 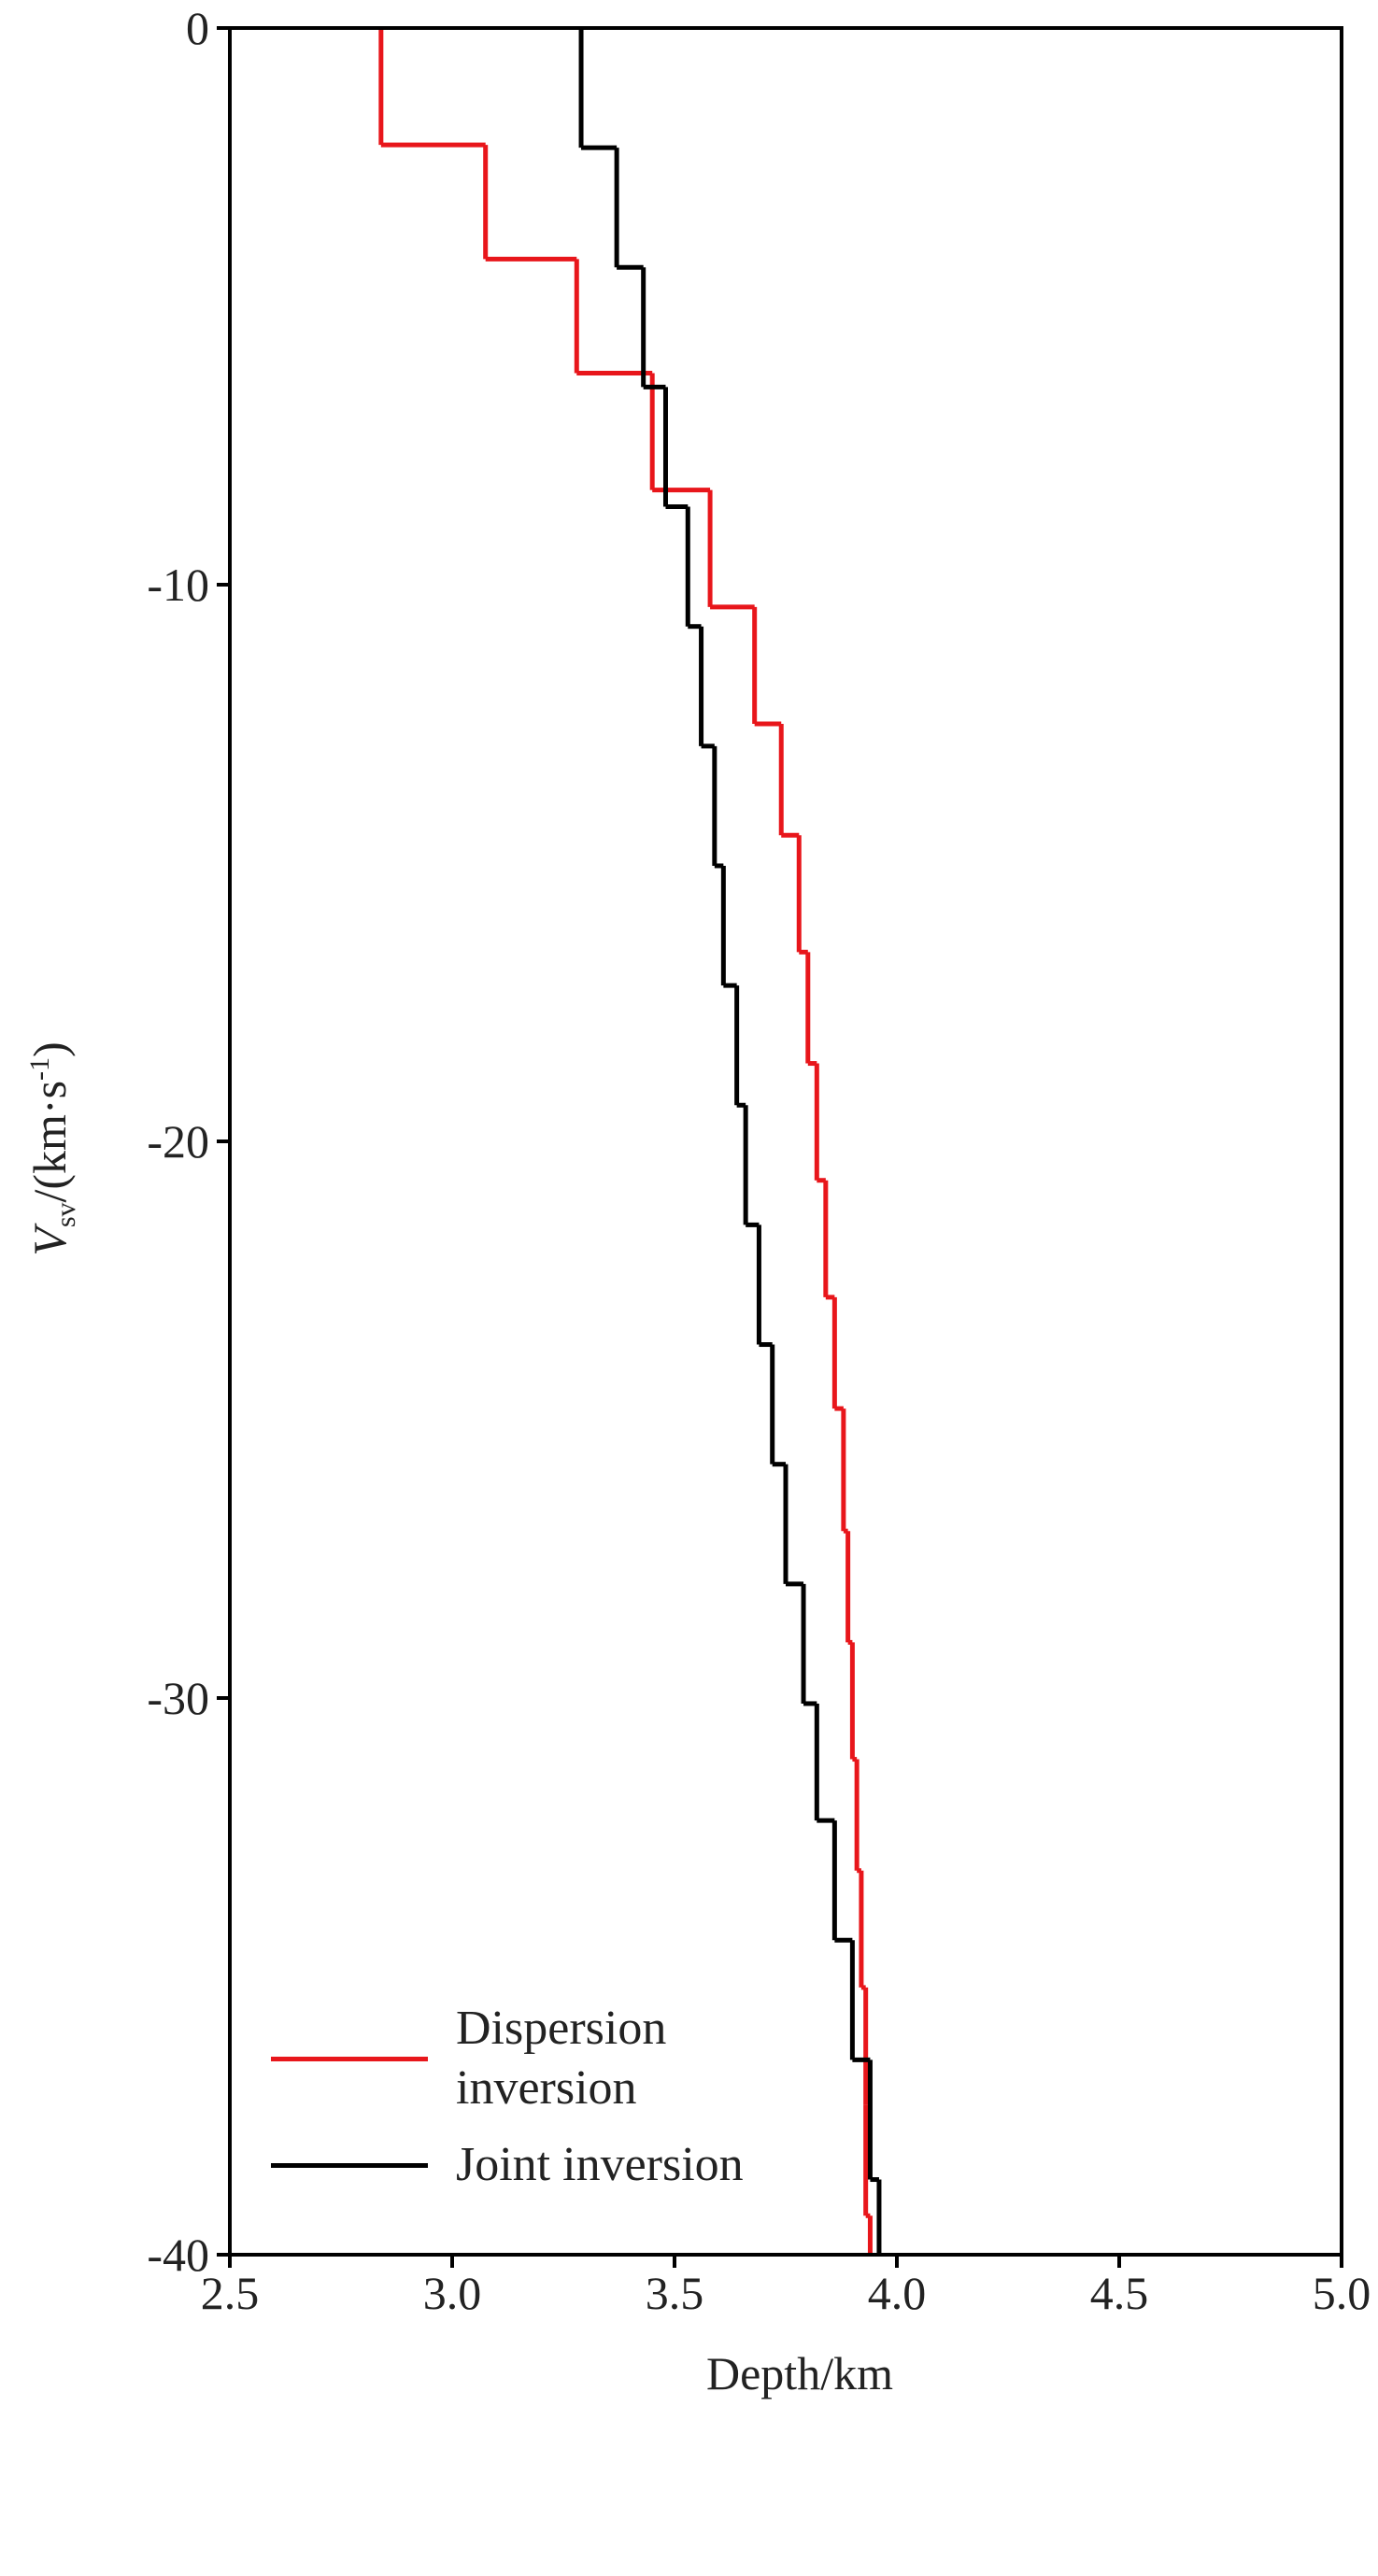 What do you see at coordinates (49, 1142) in the screenshot?
I see `y-label-unit: /(km·s` at bounding box center [49, 1142].